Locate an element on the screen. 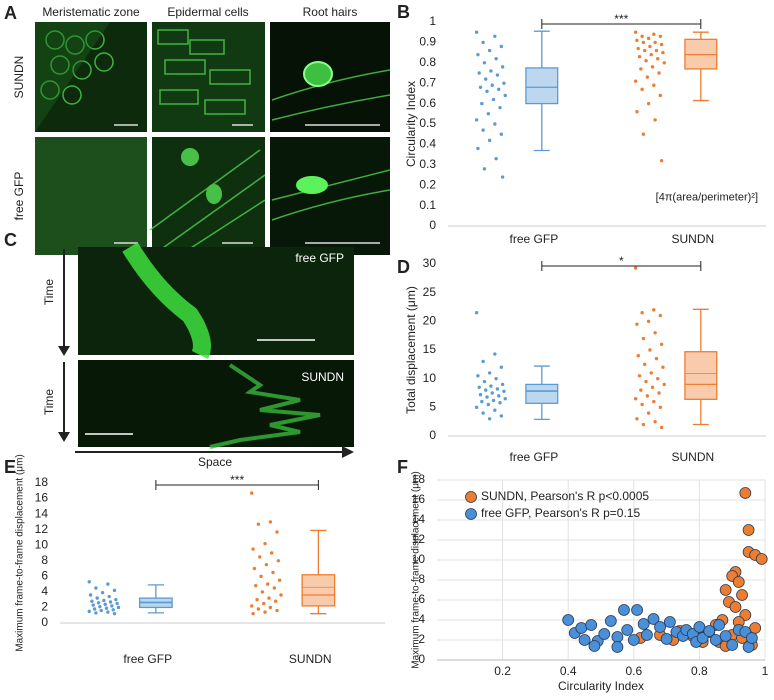 This screenshot has height=700, width=774. row-label: SUNDN is located at coordinates (19, 77).